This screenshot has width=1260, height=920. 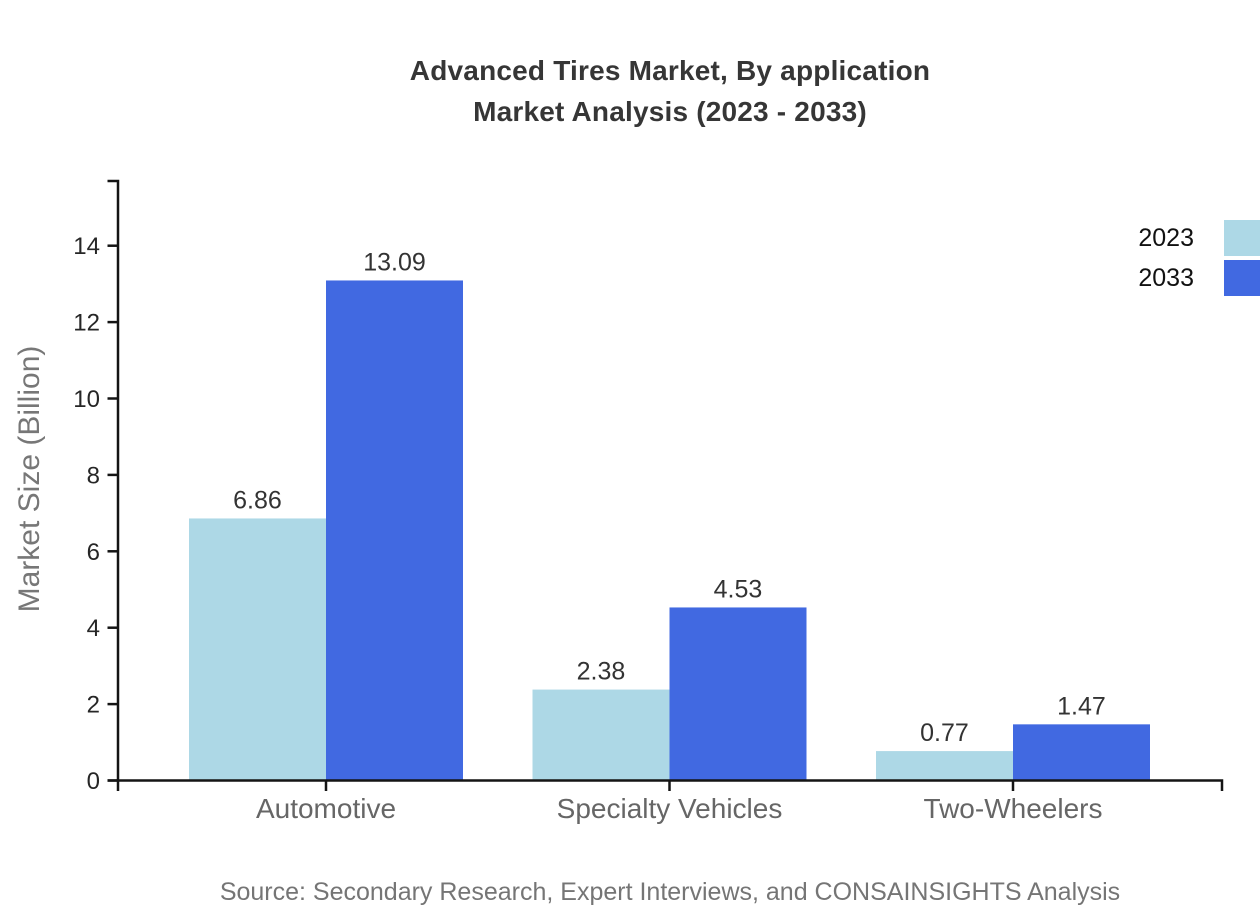 I want to click on x-axis-line, so click(x=670, y=785).